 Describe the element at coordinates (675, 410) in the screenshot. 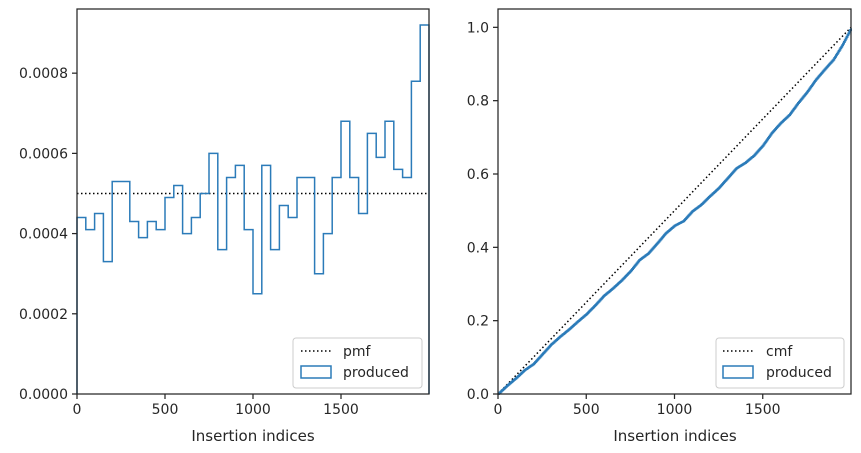

I see `right-x-tick-label: 1000` at that location.